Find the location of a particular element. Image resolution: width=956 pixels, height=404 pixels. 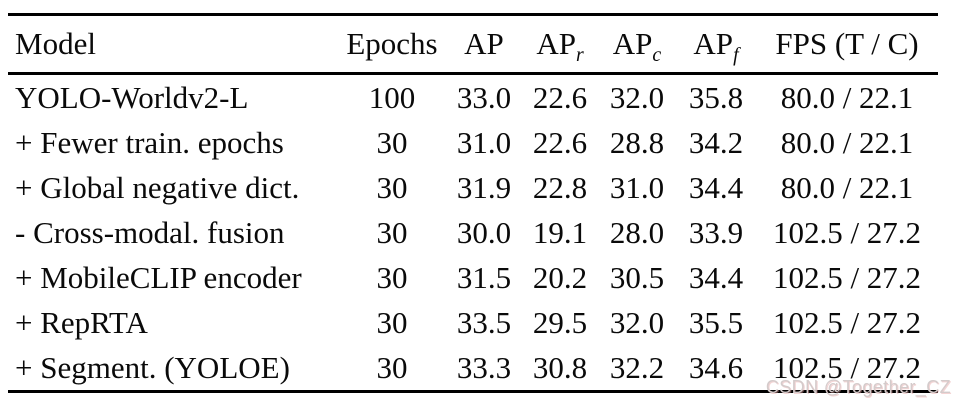

cell-ap-r: 30.8 is located at coordinates (560, 367).